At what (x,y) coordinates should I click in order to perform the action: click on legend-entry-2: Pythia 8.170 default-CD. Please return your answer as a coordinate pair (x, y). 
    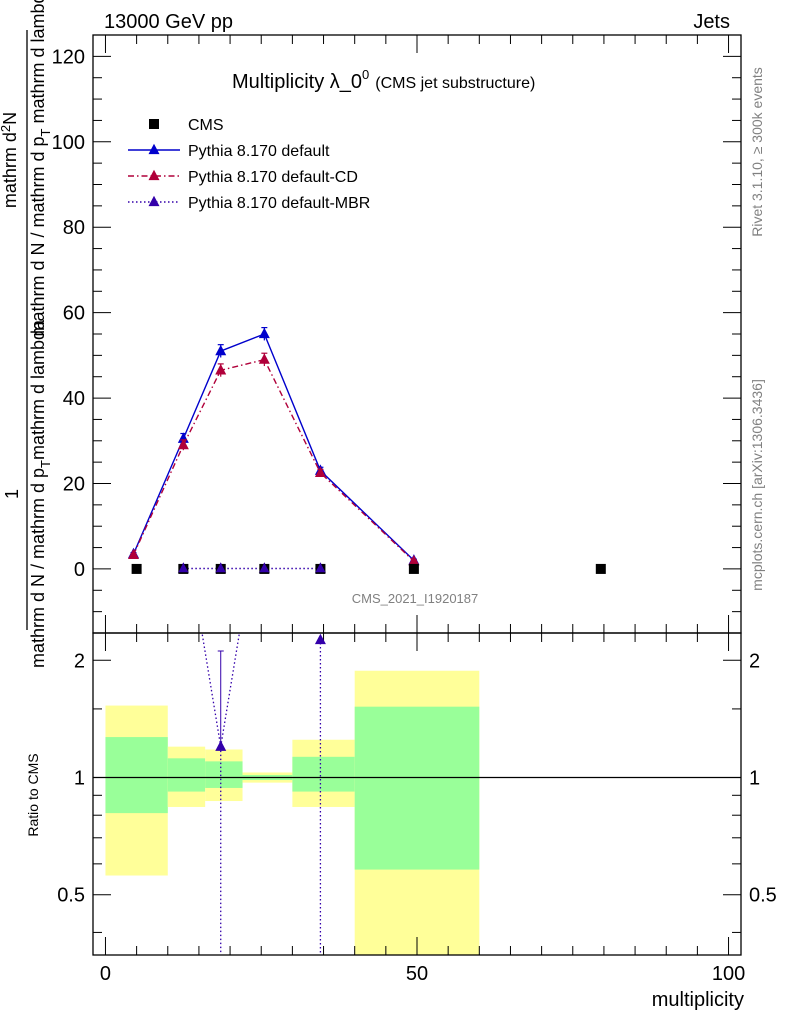
    Looking at the image, I should click on (243, 177).